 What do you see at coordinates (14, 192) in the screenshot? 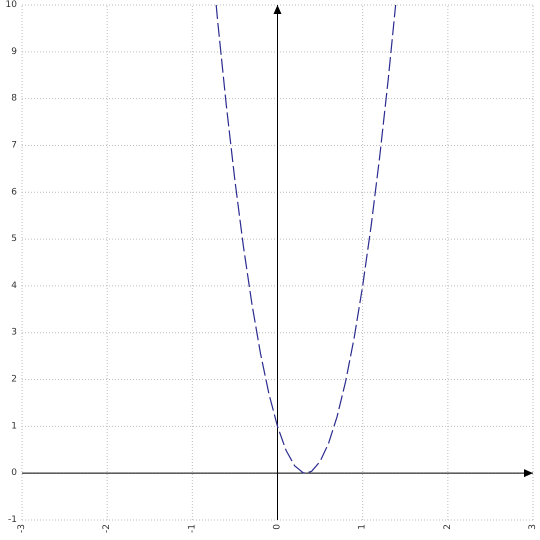
I see `y-tick-label: 6` at bounding box center [14, 192].